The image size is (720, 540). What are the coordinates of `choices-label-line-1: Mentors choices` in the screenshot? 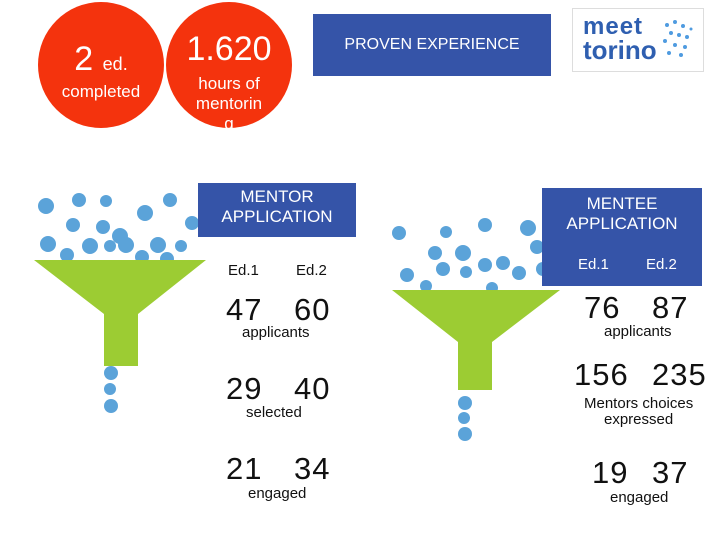 It's located at (639, 403).